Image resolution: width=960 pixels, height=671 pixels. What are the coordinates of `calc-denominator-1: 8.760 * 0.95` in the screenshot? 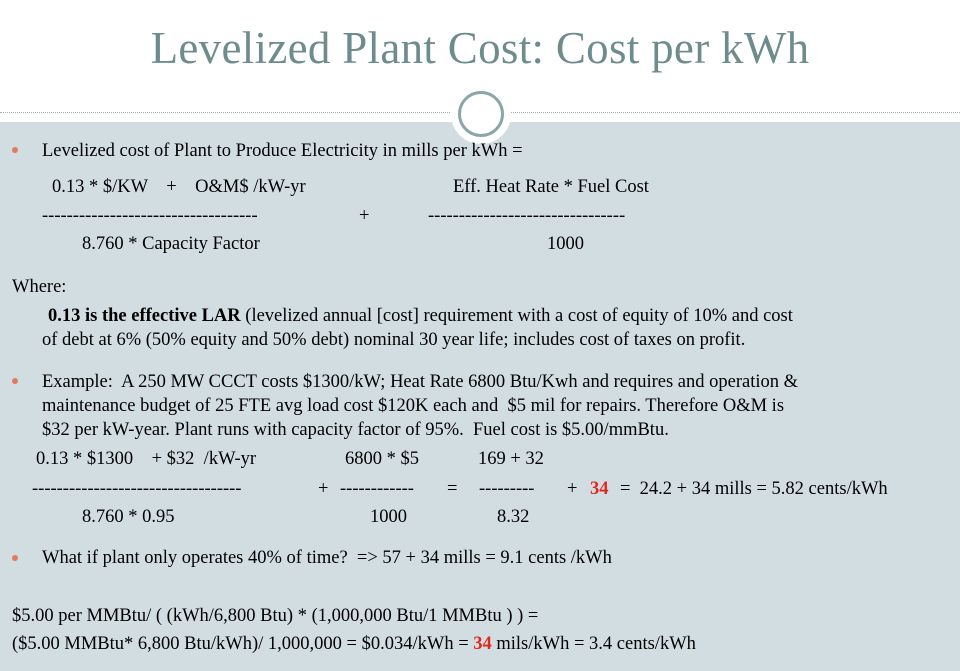 It's located at (128, 517).